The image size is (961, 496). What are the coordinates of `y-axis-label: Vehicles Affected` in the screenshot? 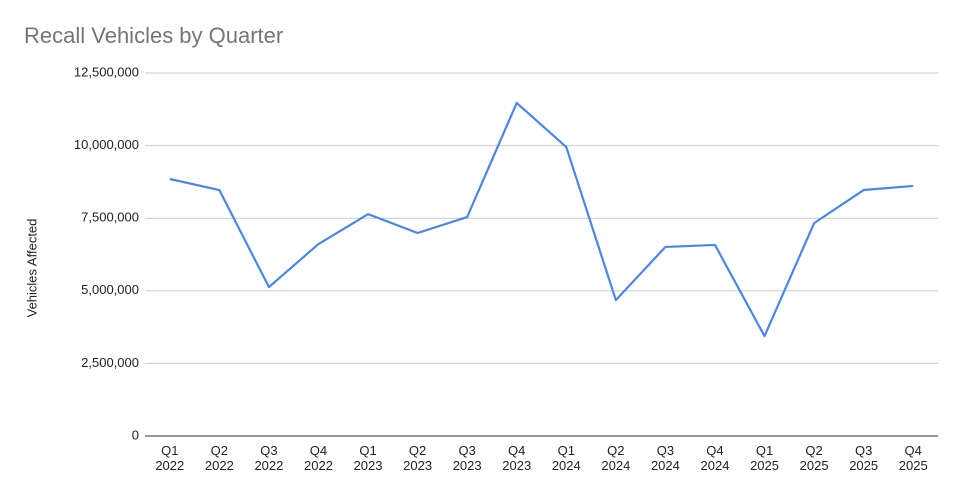 It's located at (31, 268).